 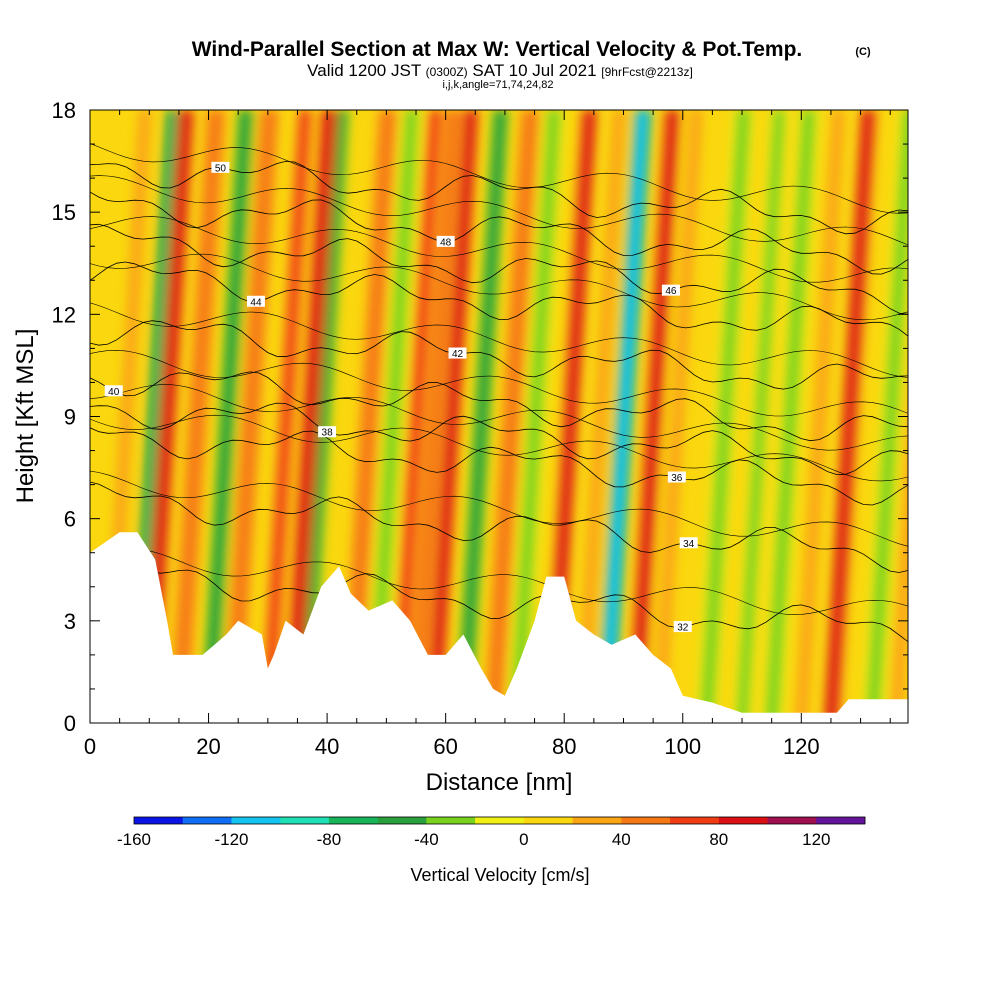 I want to click on colorbar-tick-label: -40, so click(x=426, y=839).